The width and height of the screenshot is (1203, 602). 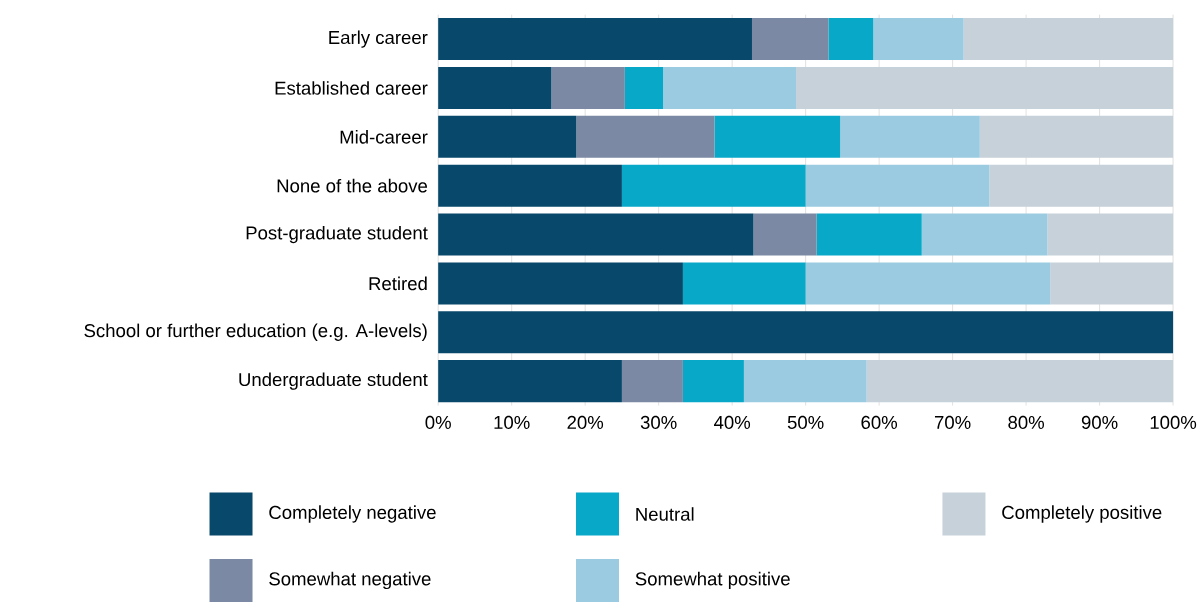 What do you see at coordinates (438, 422) in the screenshot?
I see `x-tick-label: 0%` at bounding box center [438, 422].